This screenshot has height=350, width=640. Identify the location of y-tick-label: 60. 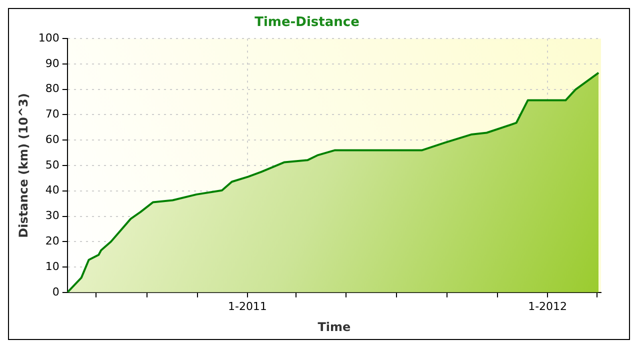
(52, 139).